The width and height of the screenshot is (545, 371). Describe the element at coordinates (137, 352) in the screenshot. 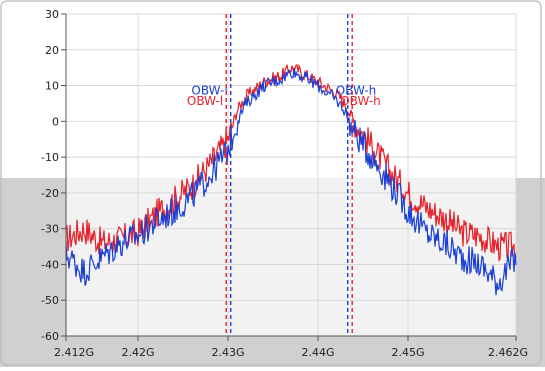

I see `x-tick-label: 2.42G` at that location.